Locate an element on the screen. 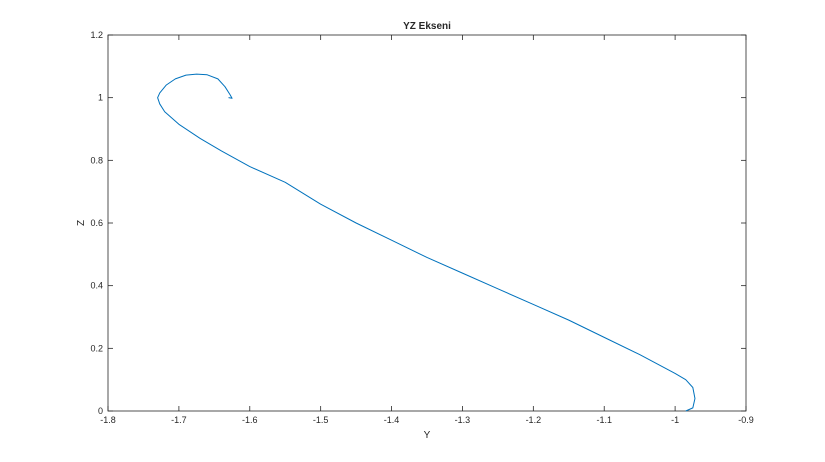 The height and width of the screenshot is (462, 825). y-tick-label: 0.4 is located at coordinates (96, 286).